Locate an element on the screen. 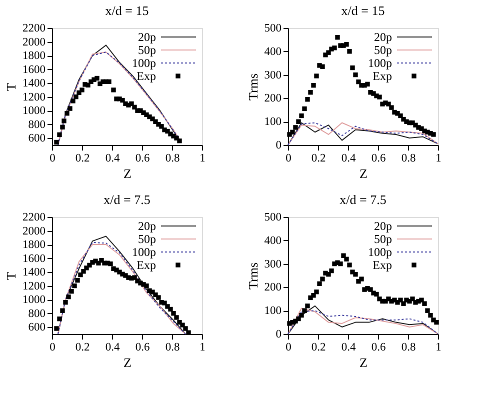  y-tick-label: 500 is located at coordinates (273, 218).